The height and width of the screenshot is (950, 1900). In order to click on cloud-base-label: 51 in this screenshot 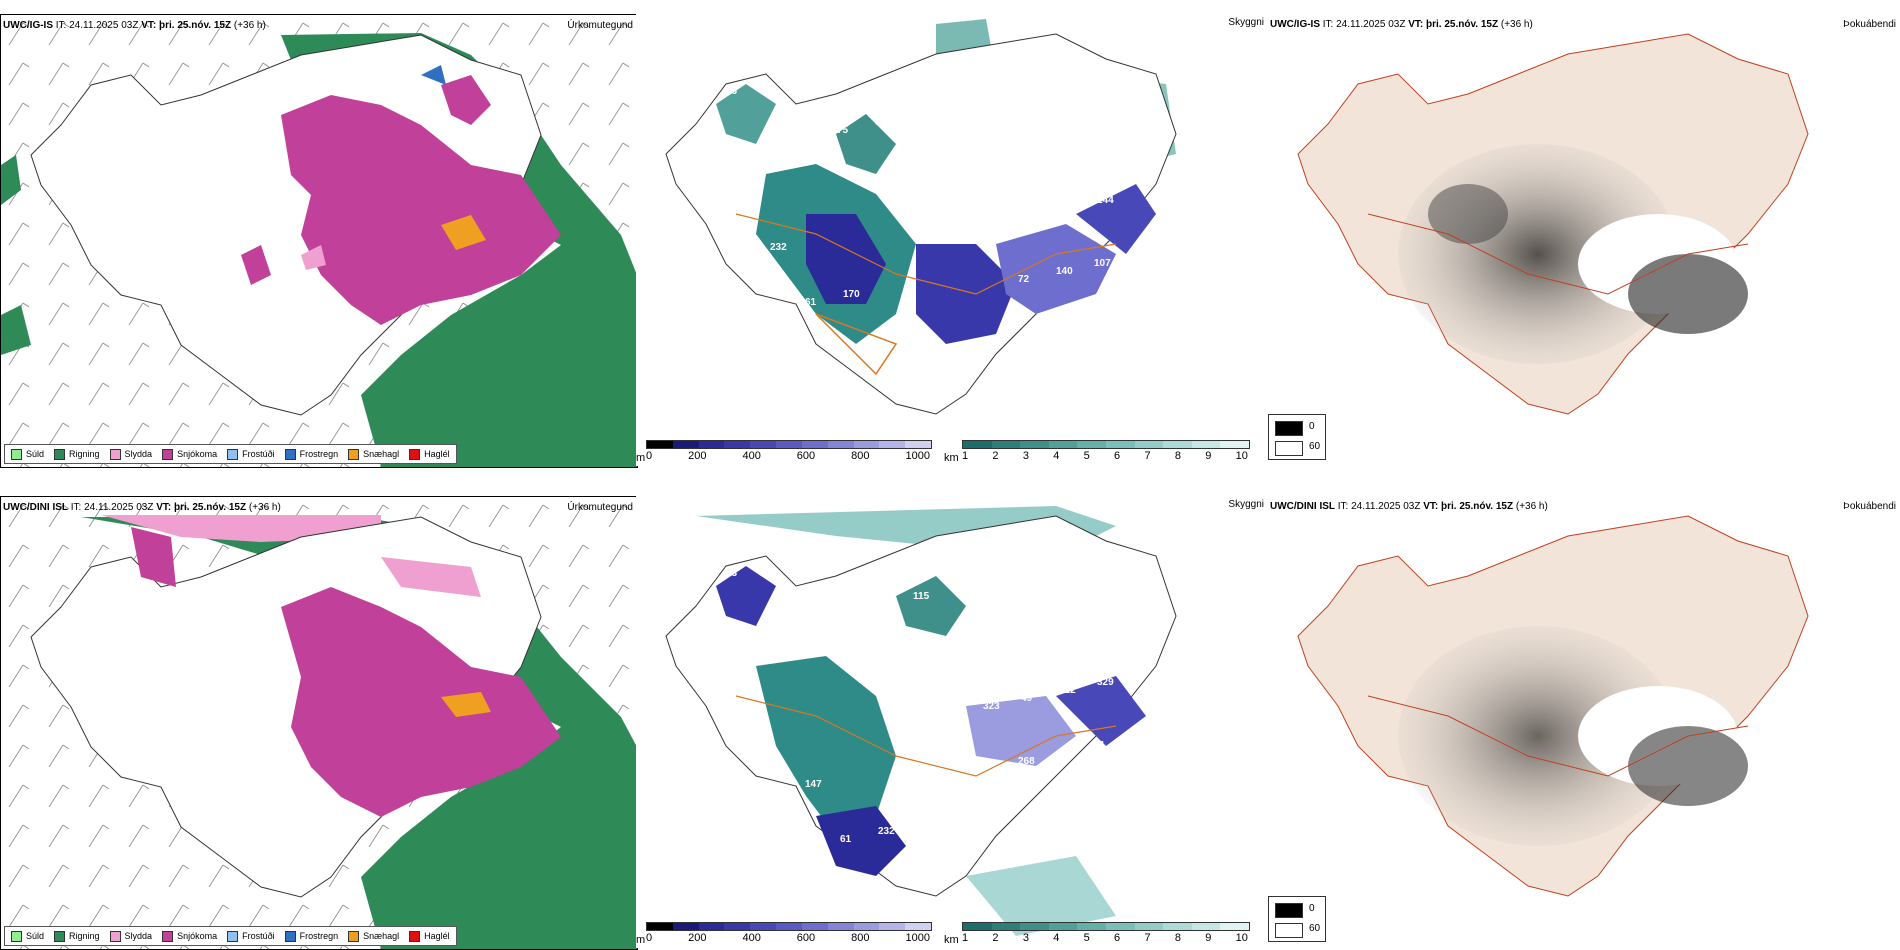, I will do `click(773, 310)`.